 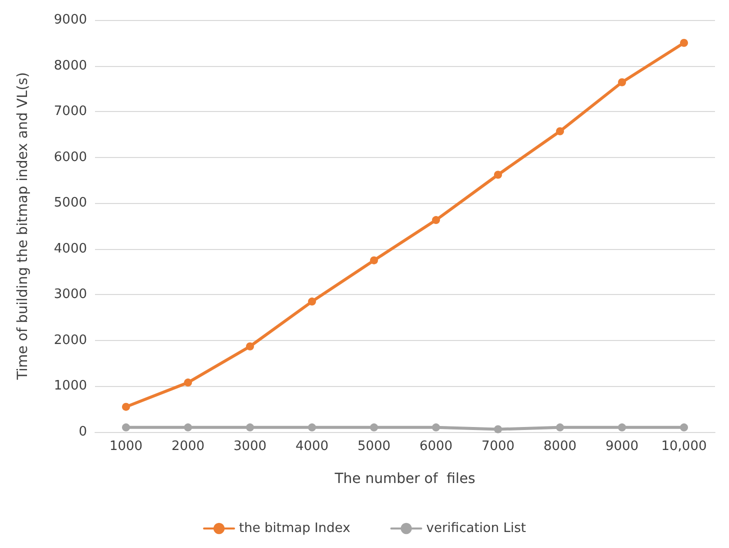 What do you see at coordinates (126, 446) in the screenshot?
I see `x-tick-label: 1000` at bounding box center [126, 446].